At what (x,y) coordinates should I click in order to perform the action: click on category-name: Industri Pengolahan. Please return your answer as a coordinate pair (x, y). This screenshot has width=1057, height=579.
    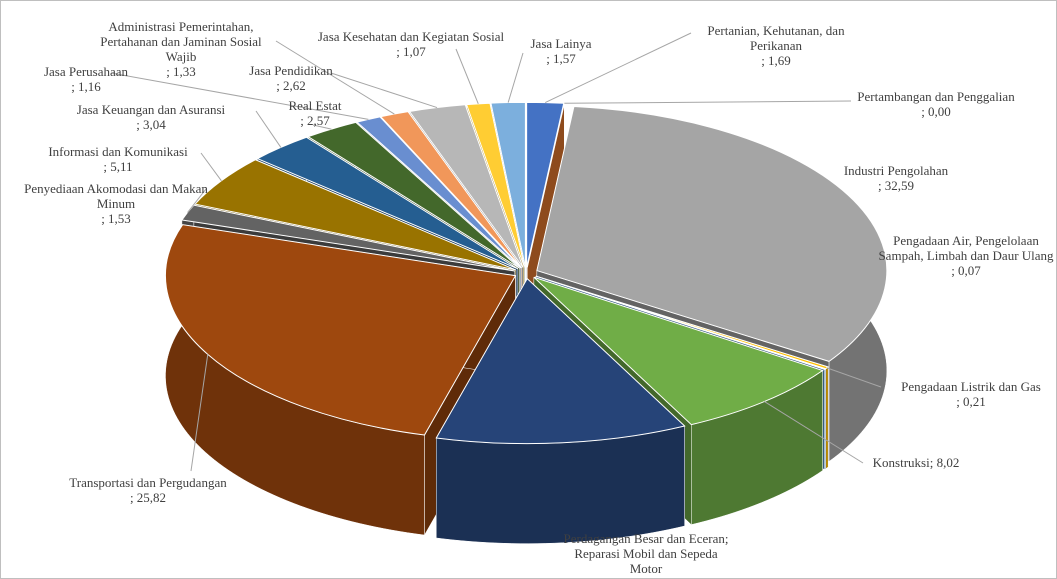
    Looking at the image, I should click on (896, 170).